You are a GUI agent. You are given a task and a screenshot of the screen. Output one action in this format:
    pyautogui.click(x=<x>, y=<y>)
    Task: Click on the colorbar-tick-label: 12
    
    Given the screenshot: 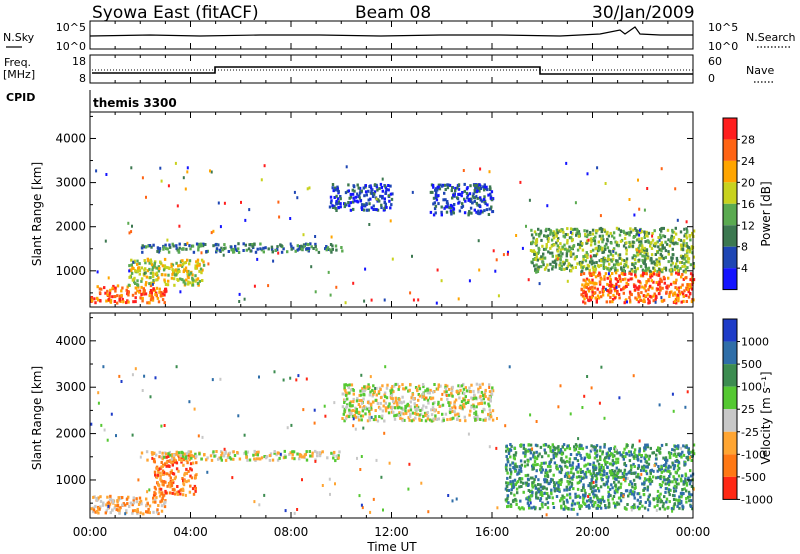 What is the action you would take?
    pyautogui.click(x=748, y=225)
    